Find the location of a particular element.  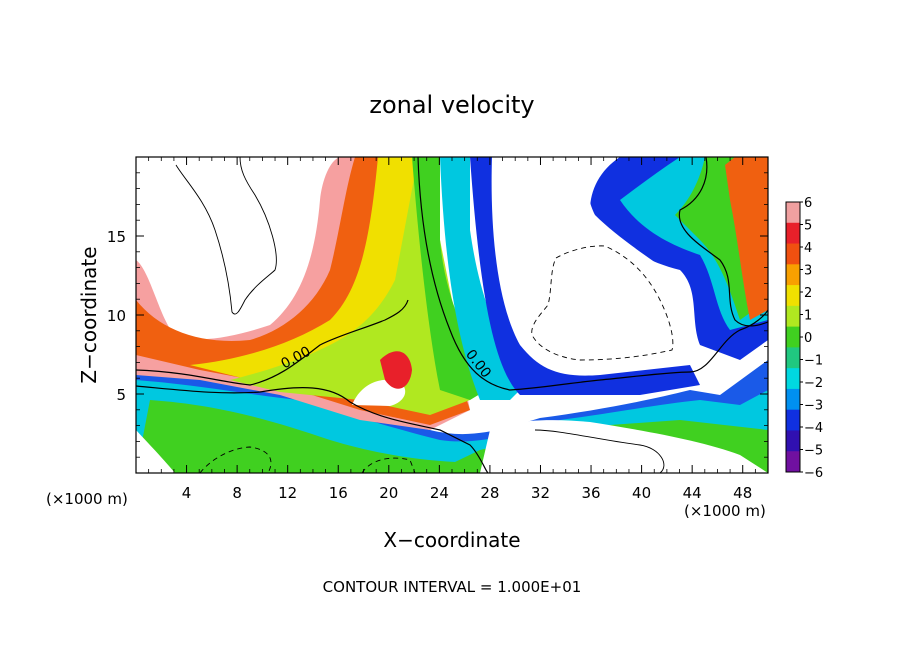

contour-right-dashed is located at coordinates (602, 303).